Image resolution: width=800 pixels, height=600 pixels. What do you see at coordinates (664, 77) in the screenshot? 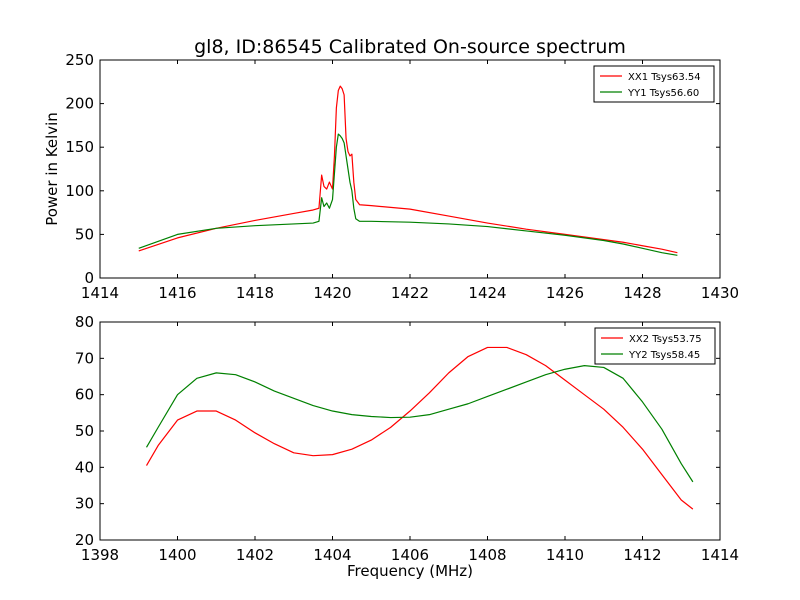
I see `legend-label: XX1 Tsys63.54` at bounding box center [664, 77].